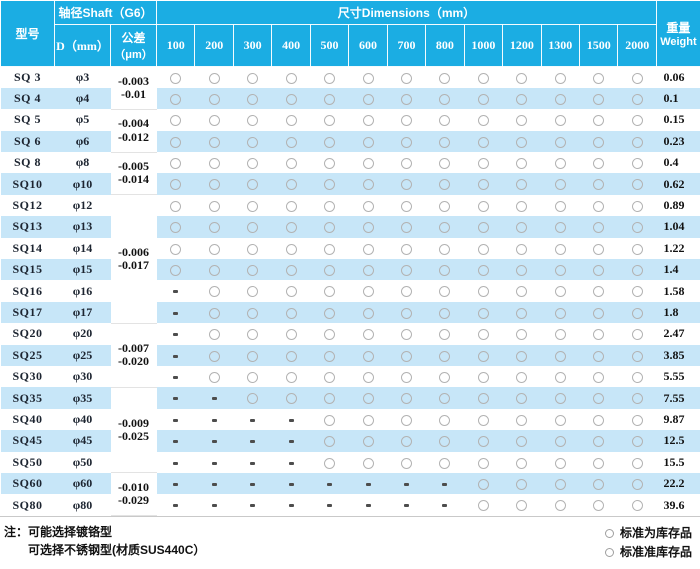 This screenshot has width=700, height=569. Describe the element at coordinates (133, 45) in the screenshot. I see `tolerance-column-header: 公差 （μm）` at that location.